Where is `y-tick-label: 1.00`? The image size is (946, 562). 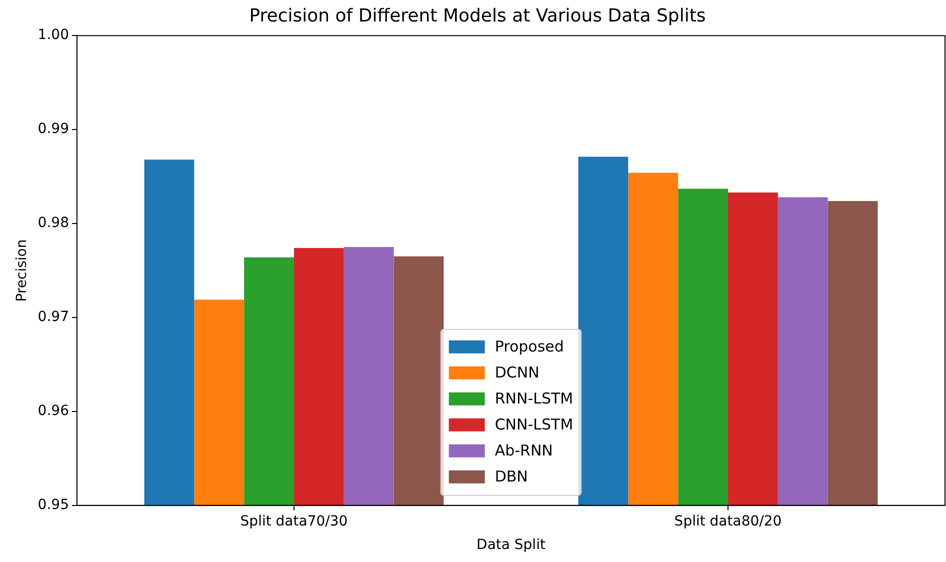 y-tick-label: 1.00 is located at coordinates (53, 35).